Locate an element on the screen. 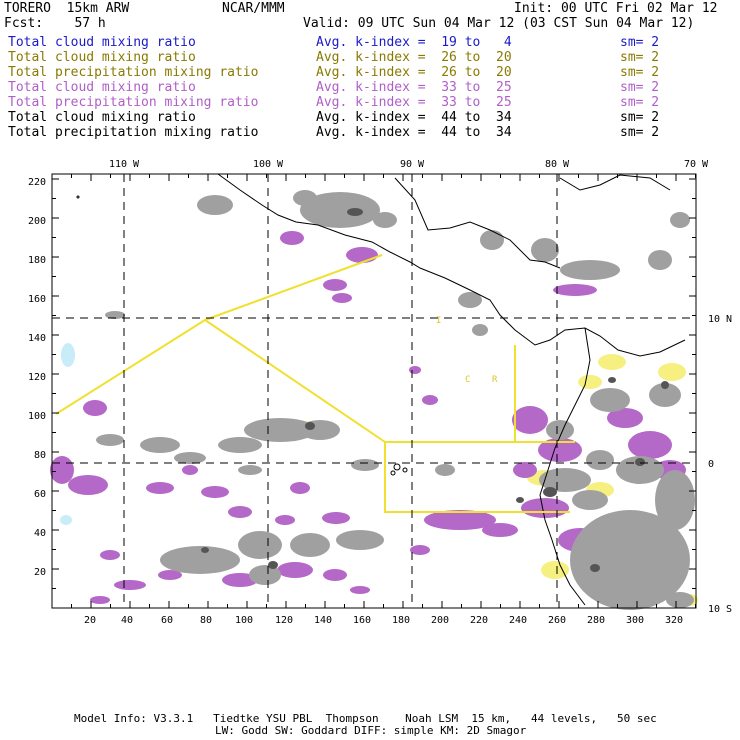 This screenshot has height=740, width=740. y-tick-label: 200 is located at coordinates (37, 221).